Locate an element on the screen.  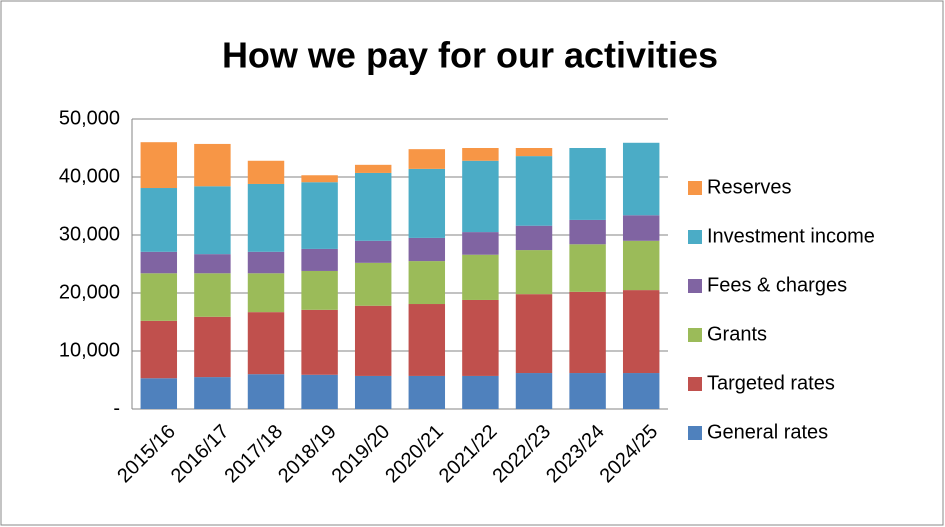
y-tick-label: 50,000 is located at coordinates (89, 118).